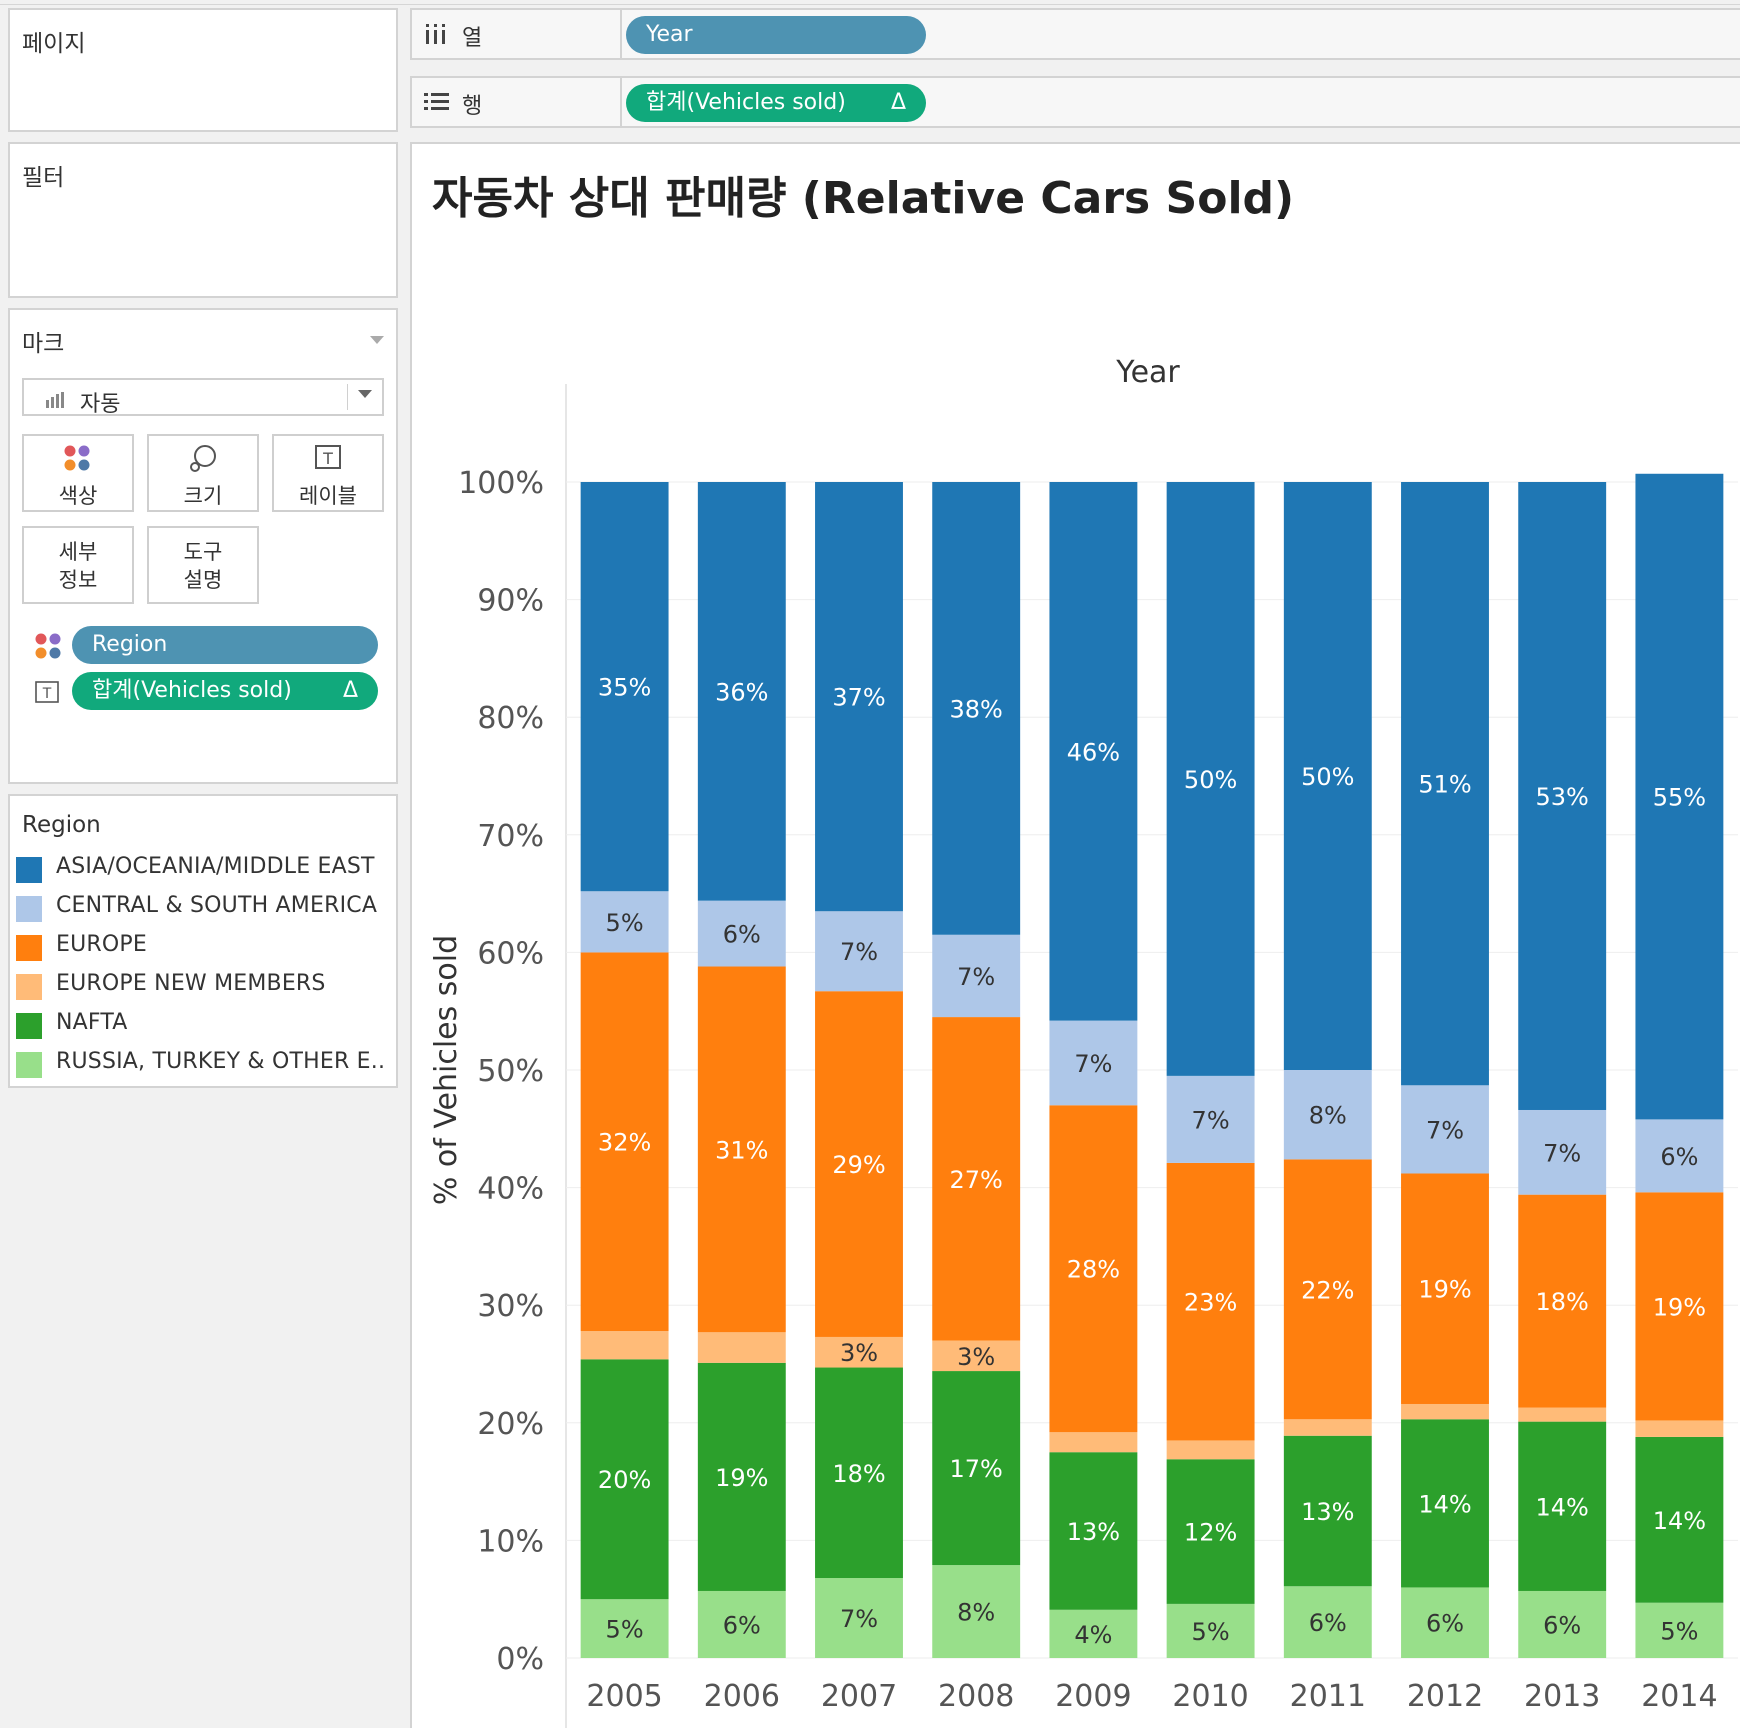 Image resolution: width=1740 pixels, height=1728 pixels. Describe the element at coordinates (776, 35) in the screenshot. I see `year-pill: Year` at that location.